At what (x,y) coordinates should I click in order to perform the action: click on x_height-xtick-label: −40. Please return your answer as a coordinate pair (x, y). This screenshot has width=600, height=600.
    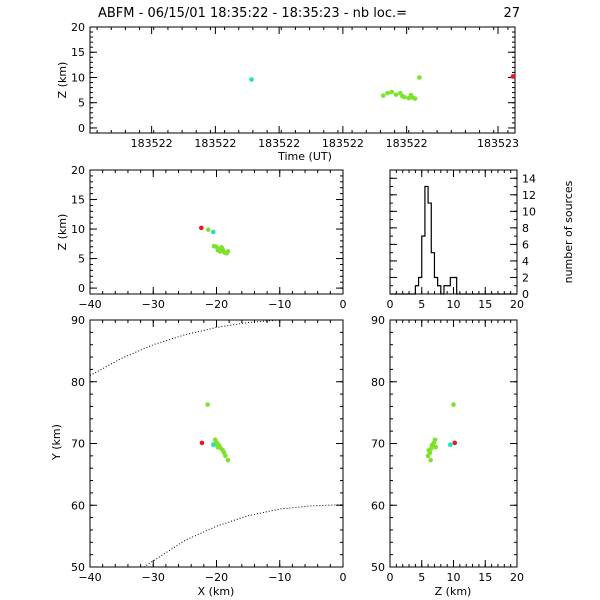
    Looking at the image, I should click on (89, 304).